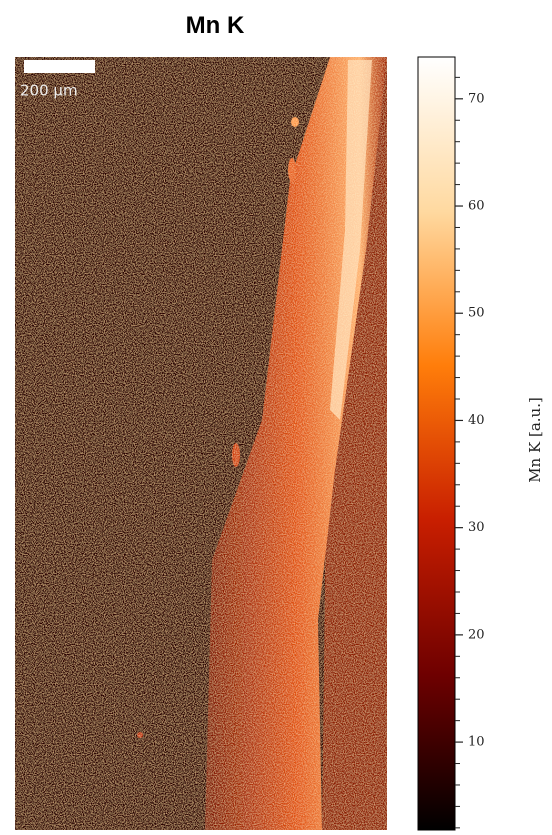 This screenshot has height=835, width=552. Describe the element at coordinates (476, 527) in the screenshot. I see `colorbar-tick-label: 30` at that location.